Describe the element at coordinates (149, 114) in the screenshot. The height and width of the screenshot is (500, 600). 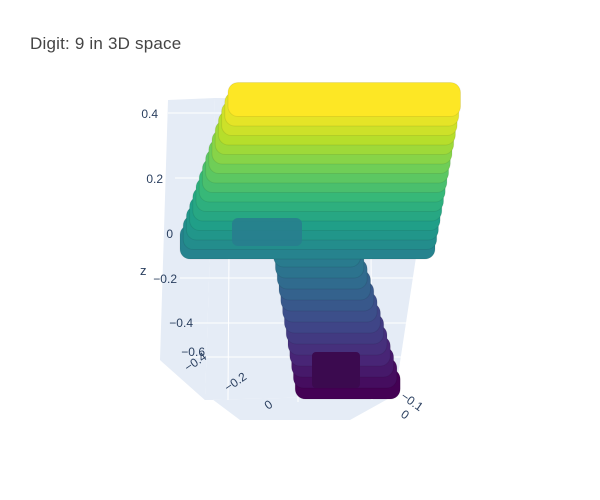
I see `z-tick: 0.4` at that location.